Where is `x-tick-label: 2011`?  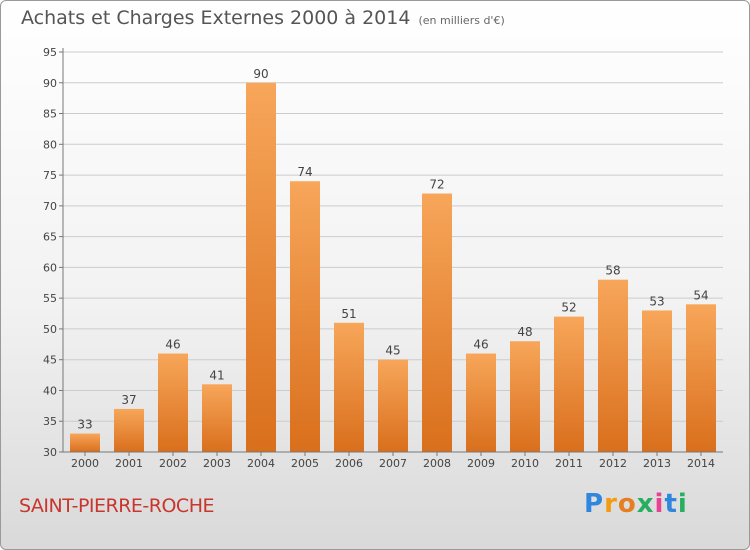
x-tick-label: 2011 is located at coordinates (569, 463).